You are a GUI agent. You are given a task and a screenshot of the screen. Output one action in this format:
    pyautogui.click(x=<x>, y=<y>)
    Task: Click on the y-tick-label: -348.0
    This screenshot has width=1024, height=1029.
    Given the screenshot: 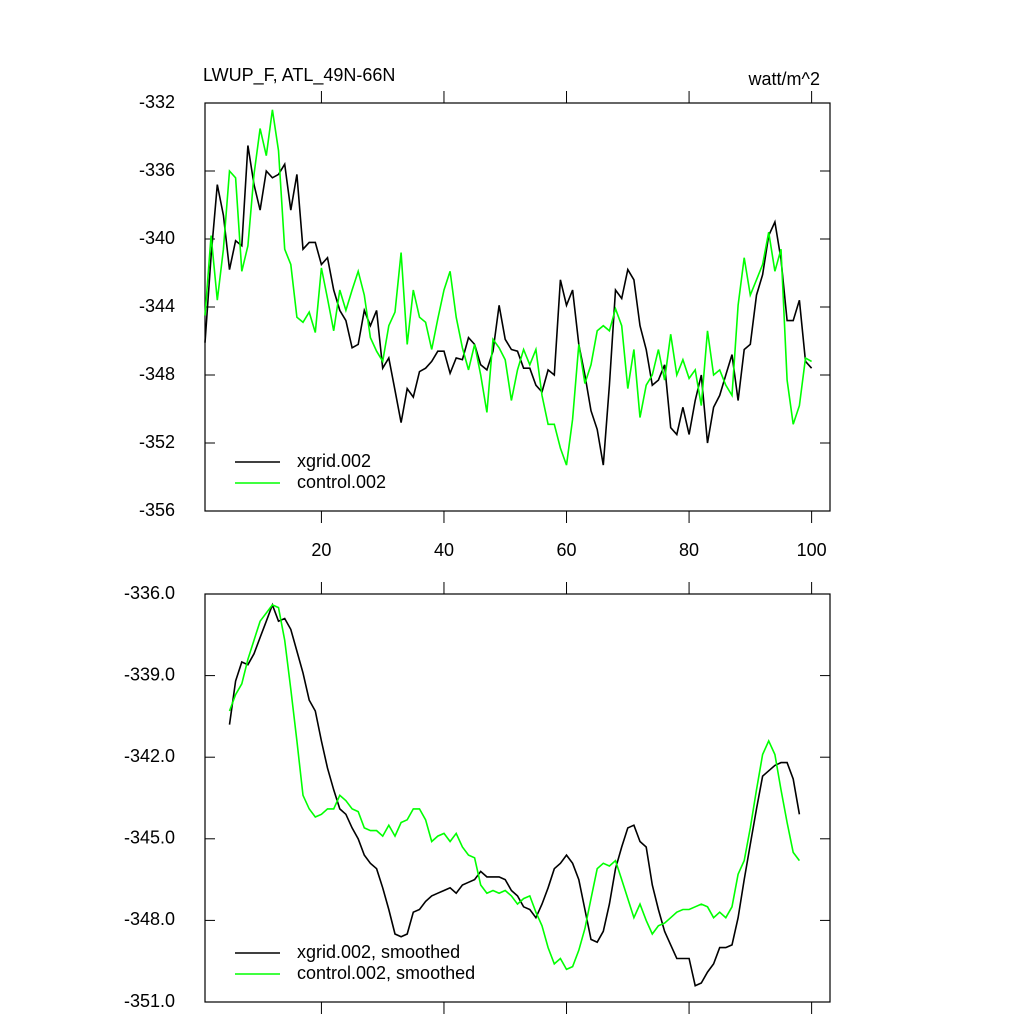 What is the action you would take?
    pyautogui.click(x=149, y=919)
    